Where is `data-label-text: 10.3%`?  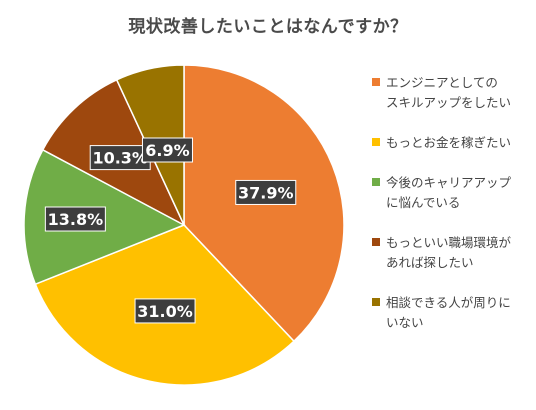
data-label-text: 10.3% is located at coordinates (120, 158).